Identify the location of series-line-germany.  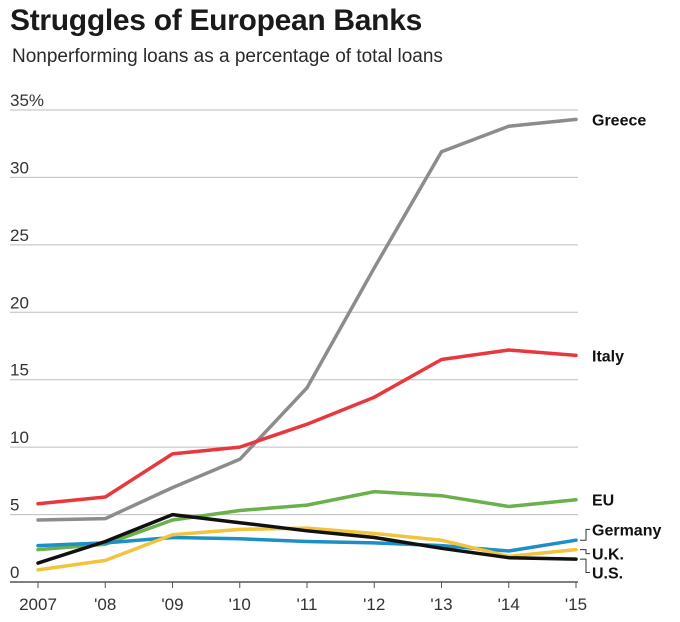
(307, 544).